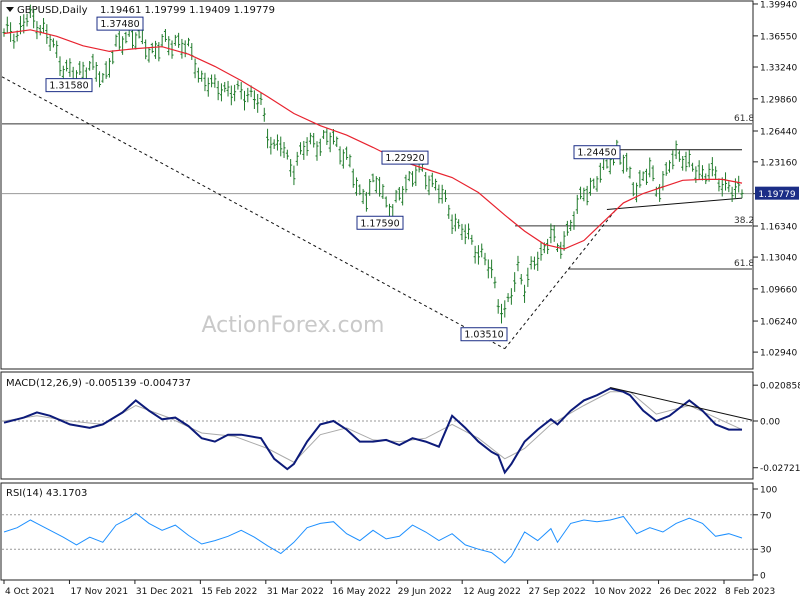 The image size is (800, 600). What do you see at coordinates (295, 592) in the screenshot?
I see `xtick-label: 31 Mar 2022` at bounding box center [295, 592].